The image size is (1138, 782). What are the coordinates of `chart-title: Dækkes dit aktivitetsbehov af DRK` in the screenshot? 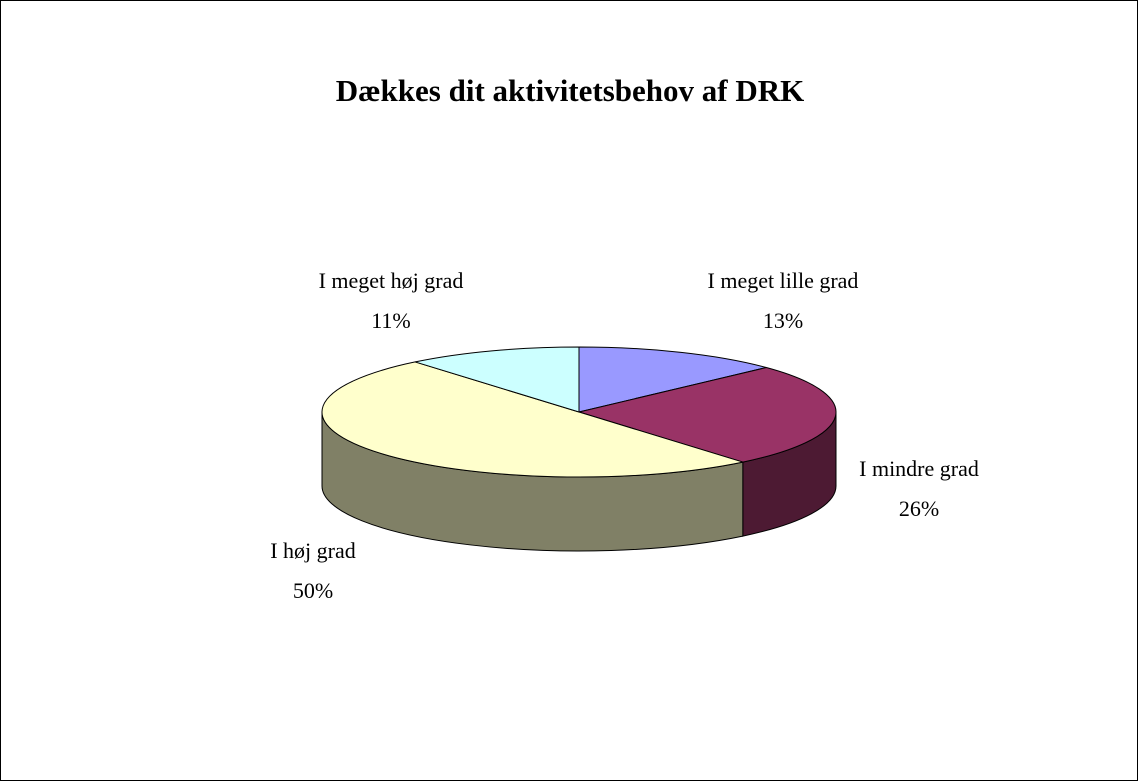 It's located at (570, 90).